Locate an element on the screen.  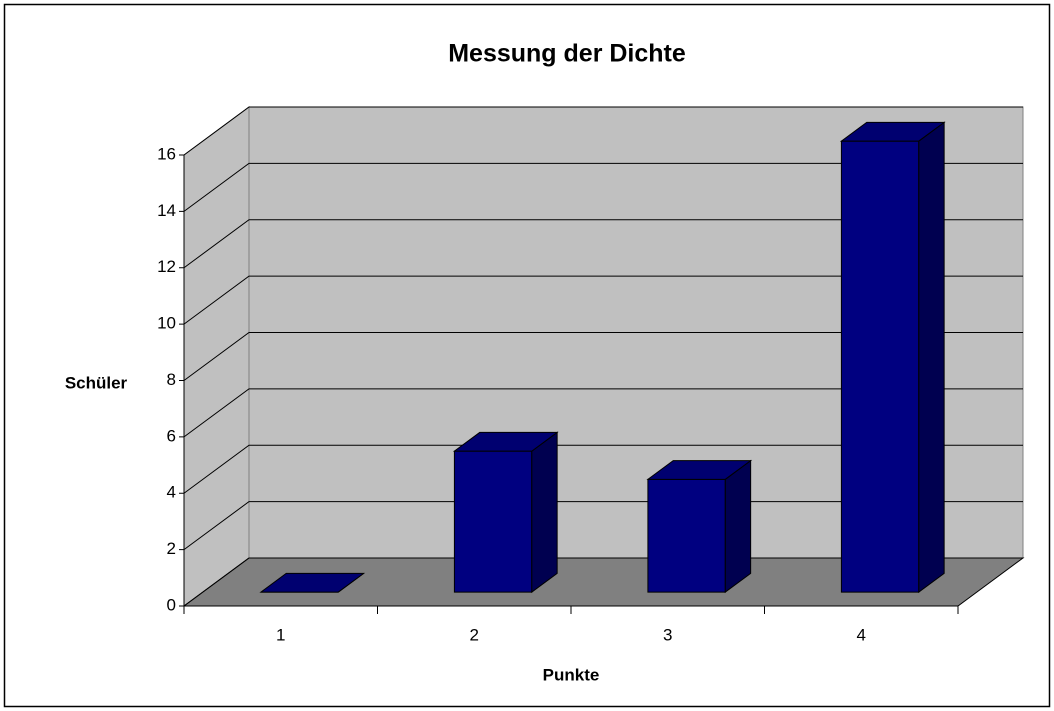
y-tick-label: 6 is located at coordinates (171, 435).